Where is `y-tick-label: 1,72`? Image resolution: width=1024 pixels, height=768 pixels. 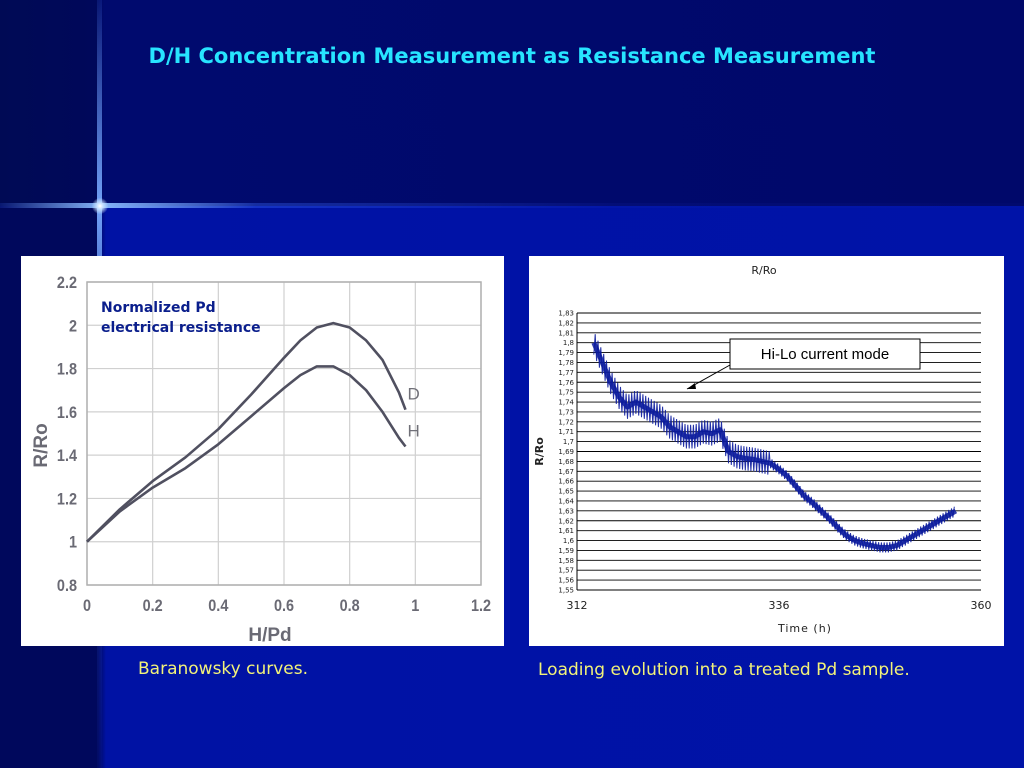 y-tick-label: 1,72 is located at coordinates (566, 422).